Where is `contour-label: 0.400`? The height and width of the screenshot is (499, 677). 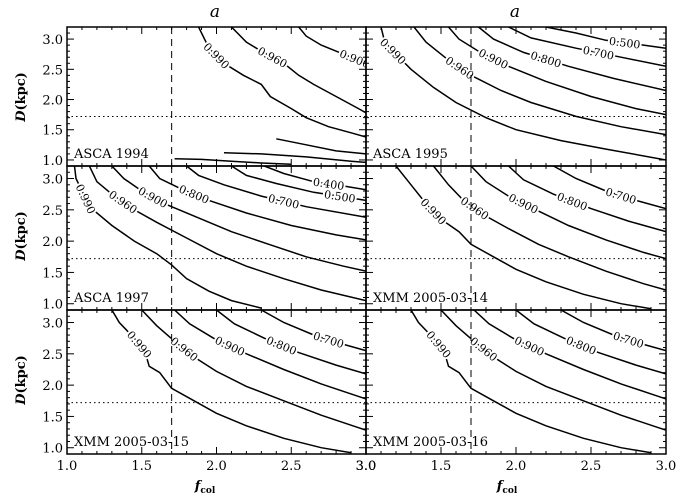 contour-label: 0.400 is located at coordinates (328, 184).